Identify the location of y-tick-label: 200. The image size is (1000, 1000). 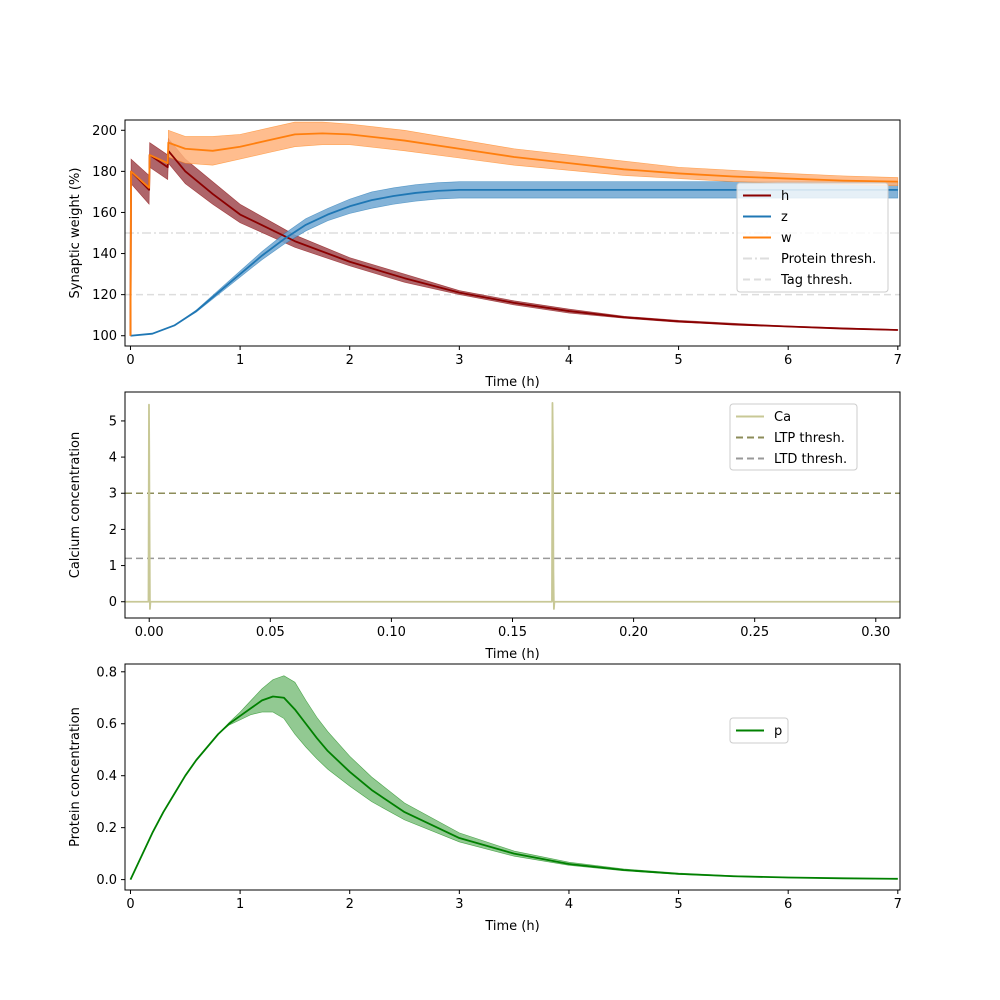
(104, 131).